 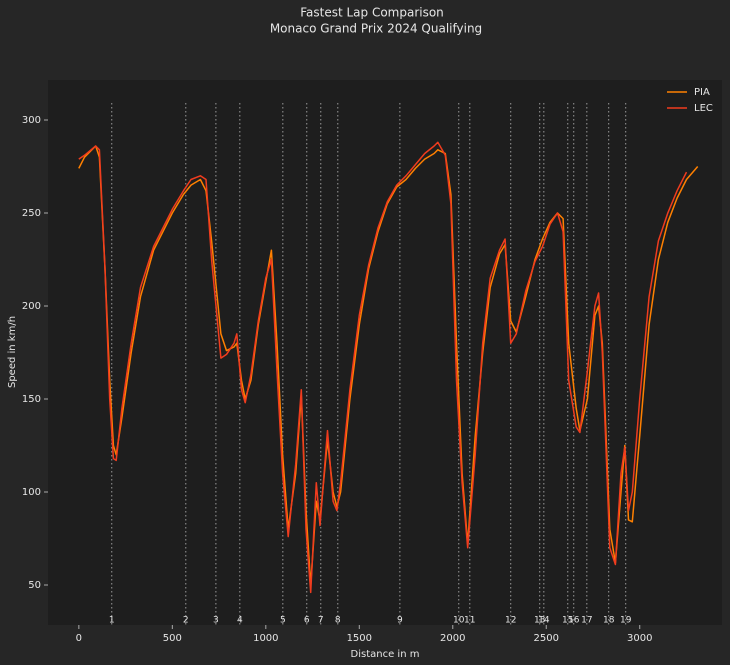 What do you see at coordinates (321, 621) in the screenshot?
I see `corner-label: 7` at bounding box center [321, 621].